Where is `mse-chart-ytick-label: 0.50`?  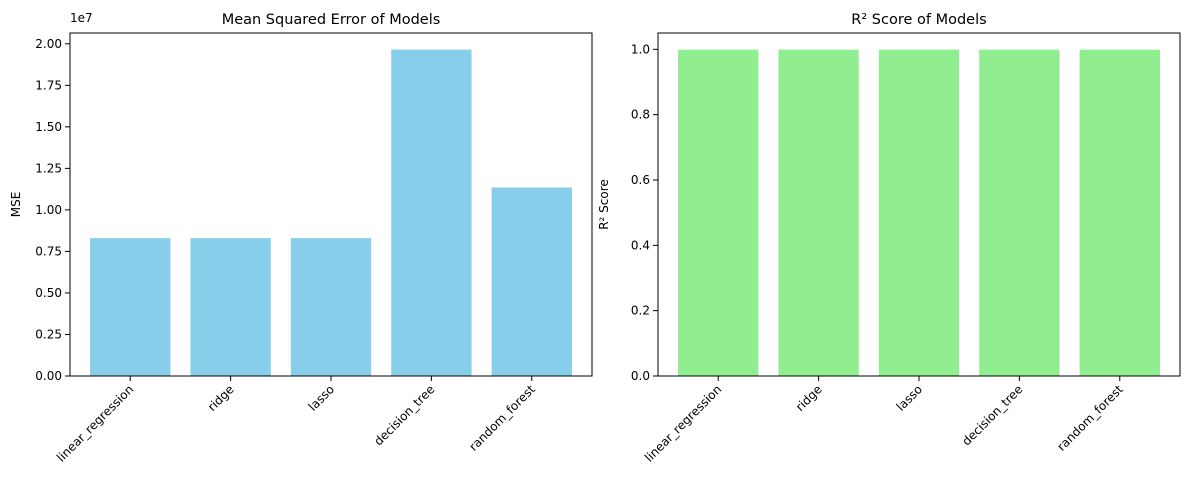
mse-chart-ytick-label: 0.50 is located at coordinates (48, 293).